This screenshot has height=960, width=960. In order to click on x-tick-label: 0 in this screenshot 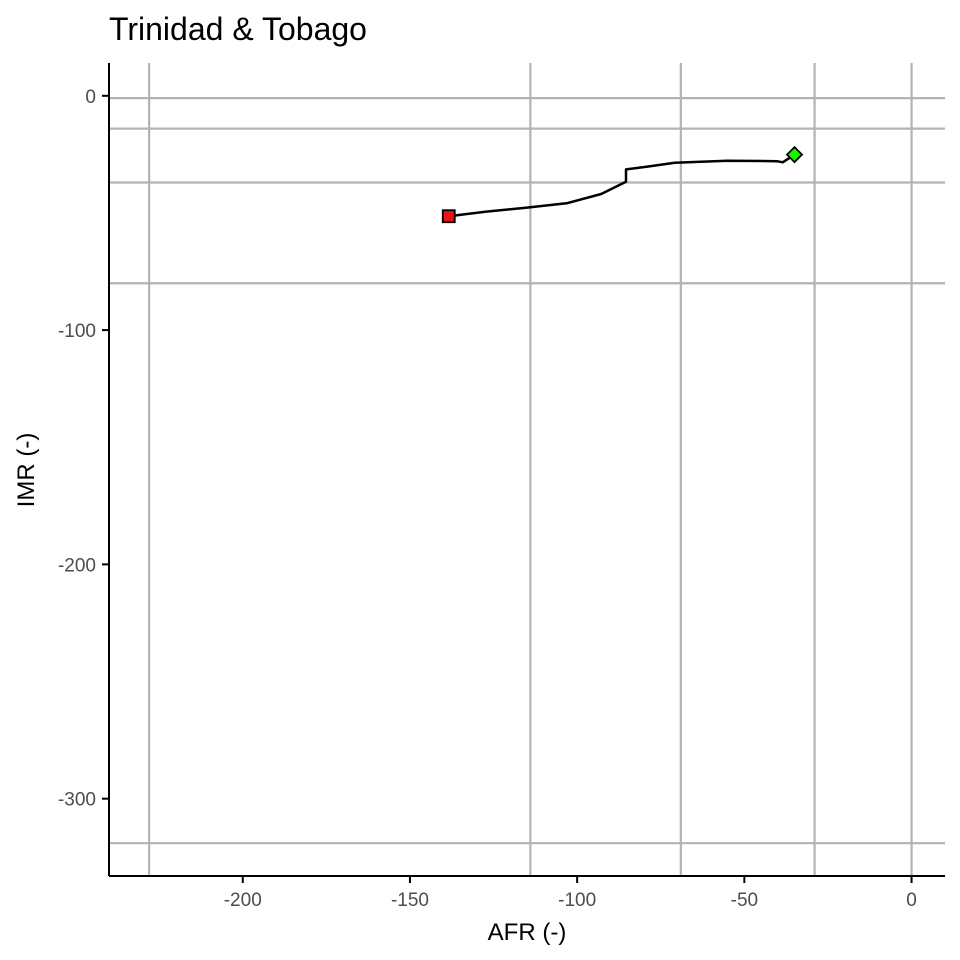, I will do `click(911, 900)`.